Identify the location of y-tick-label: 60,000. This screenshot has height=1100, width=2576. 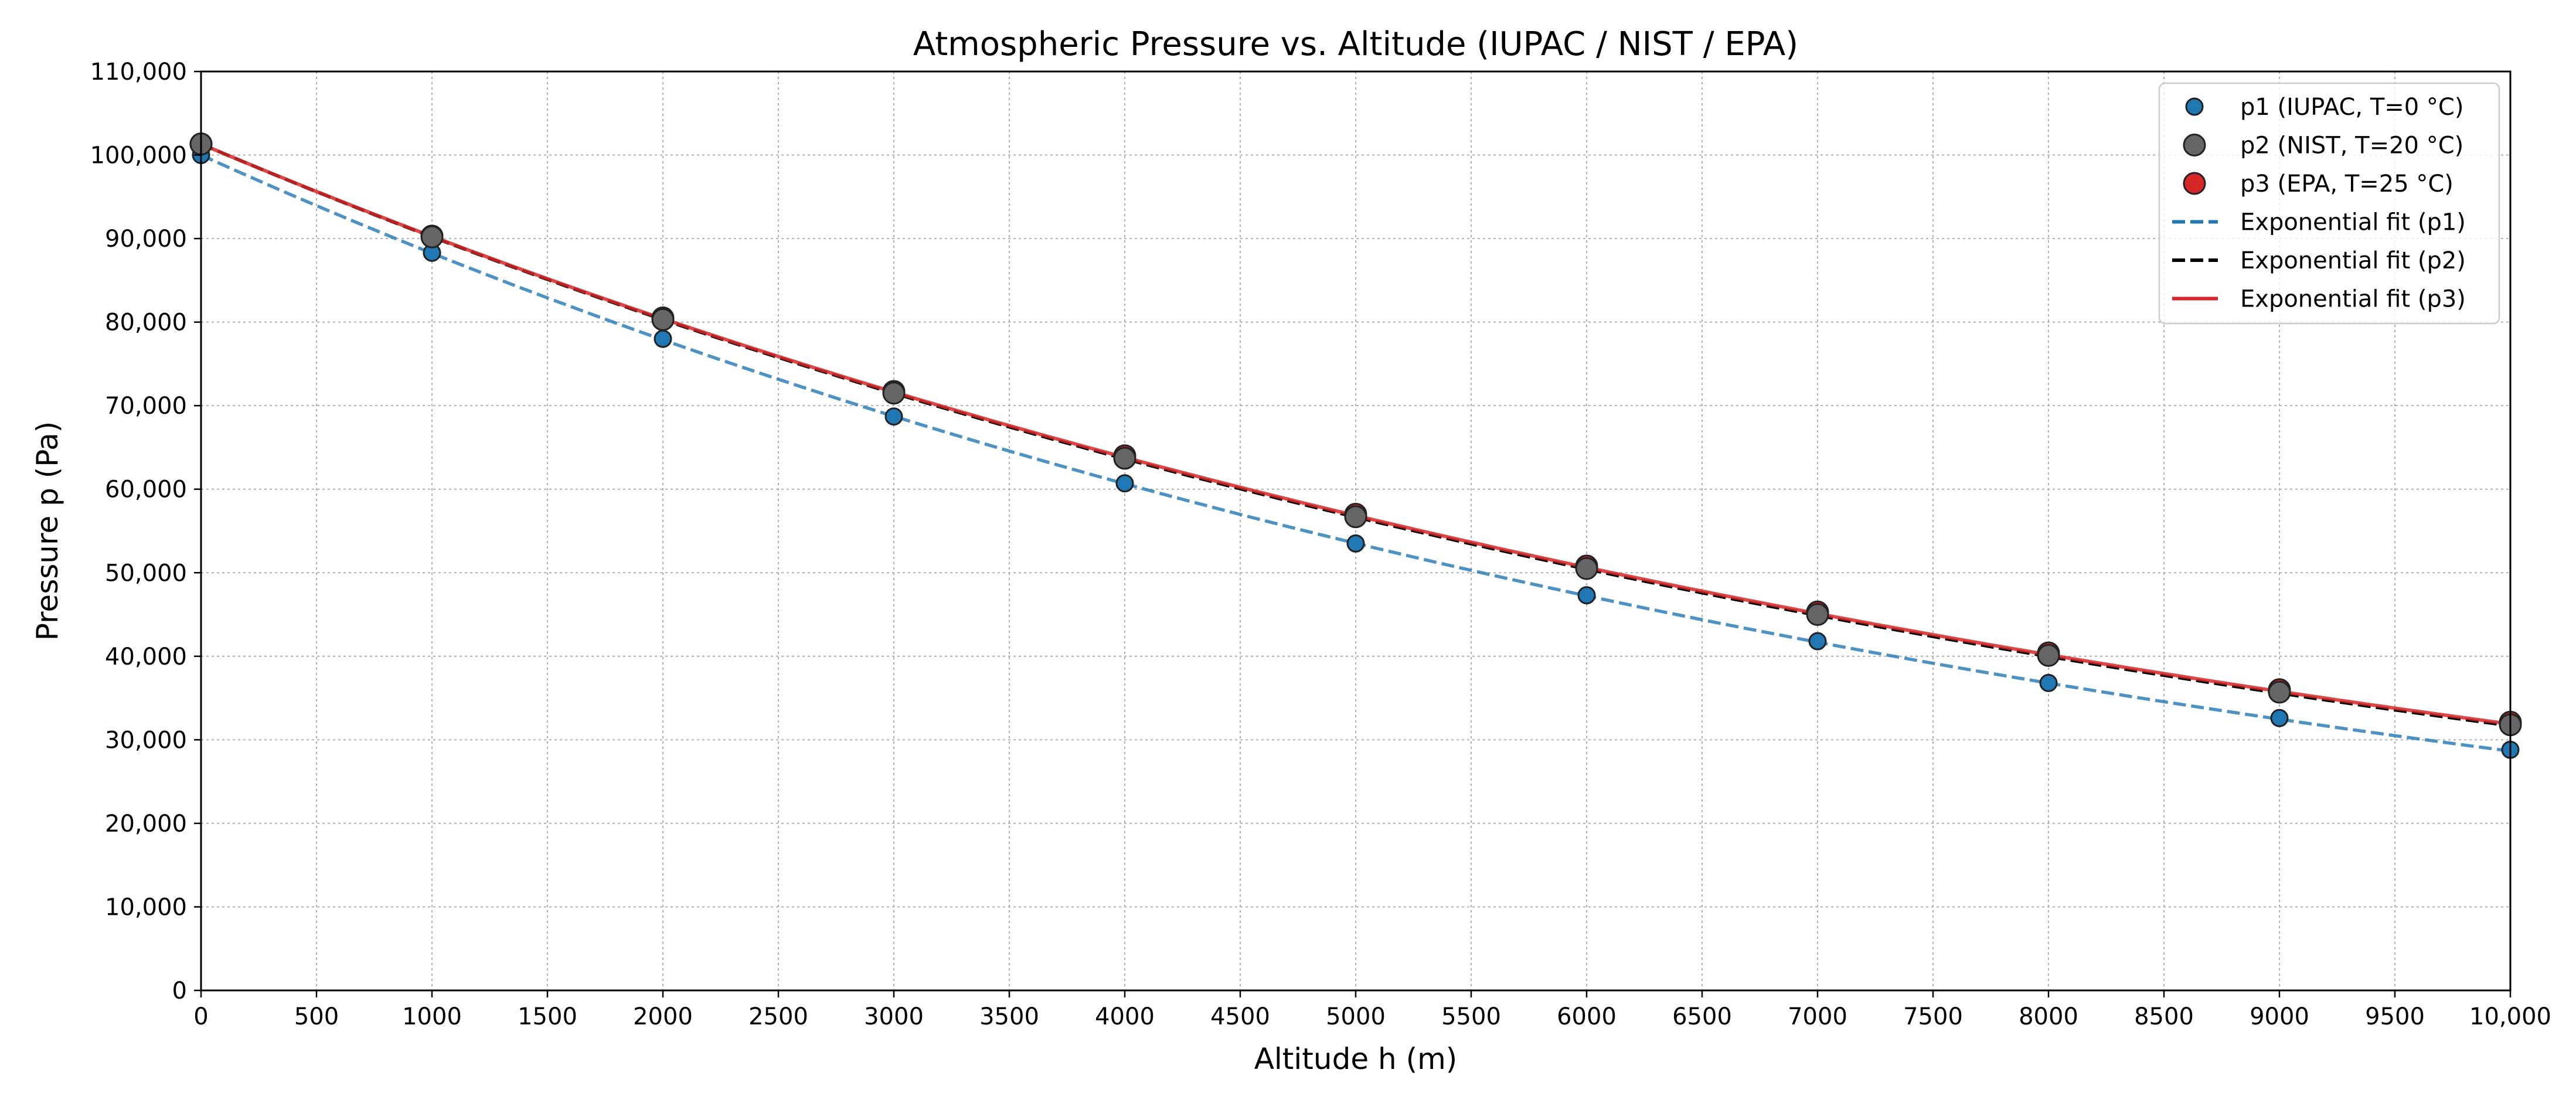
(146, 489).